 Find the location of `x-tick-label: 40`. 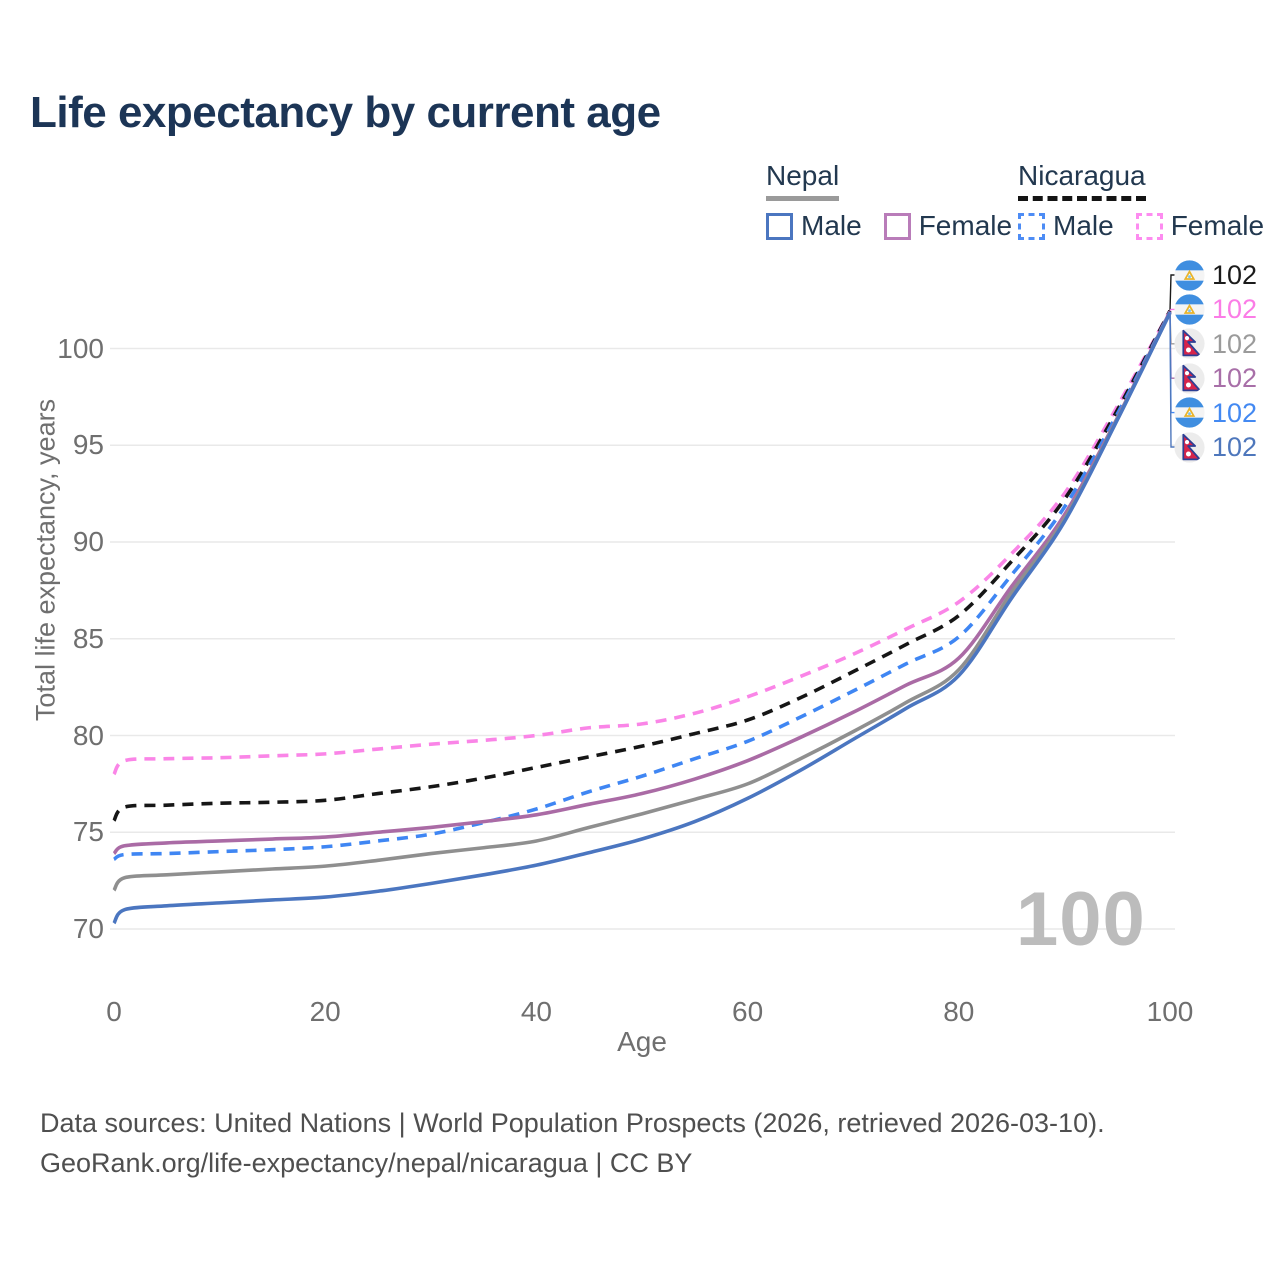

x-tick-label: 40 is located at coordinates (536, 1011).